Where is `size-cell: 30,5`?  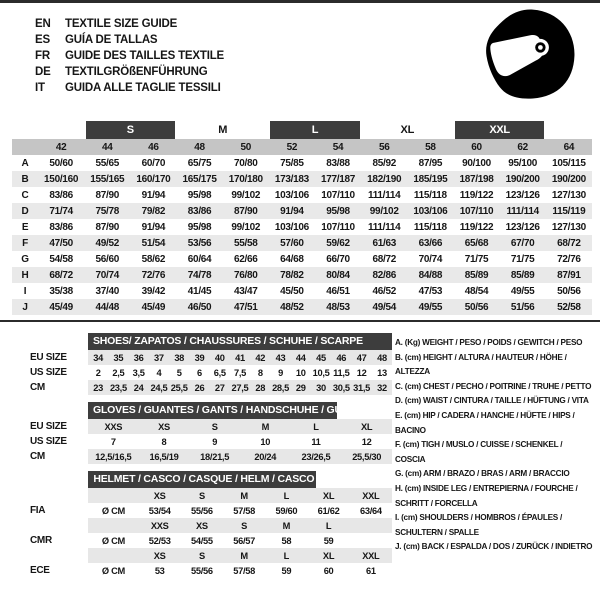 size-cell: 30,5 is located at coordinates (341, 387).